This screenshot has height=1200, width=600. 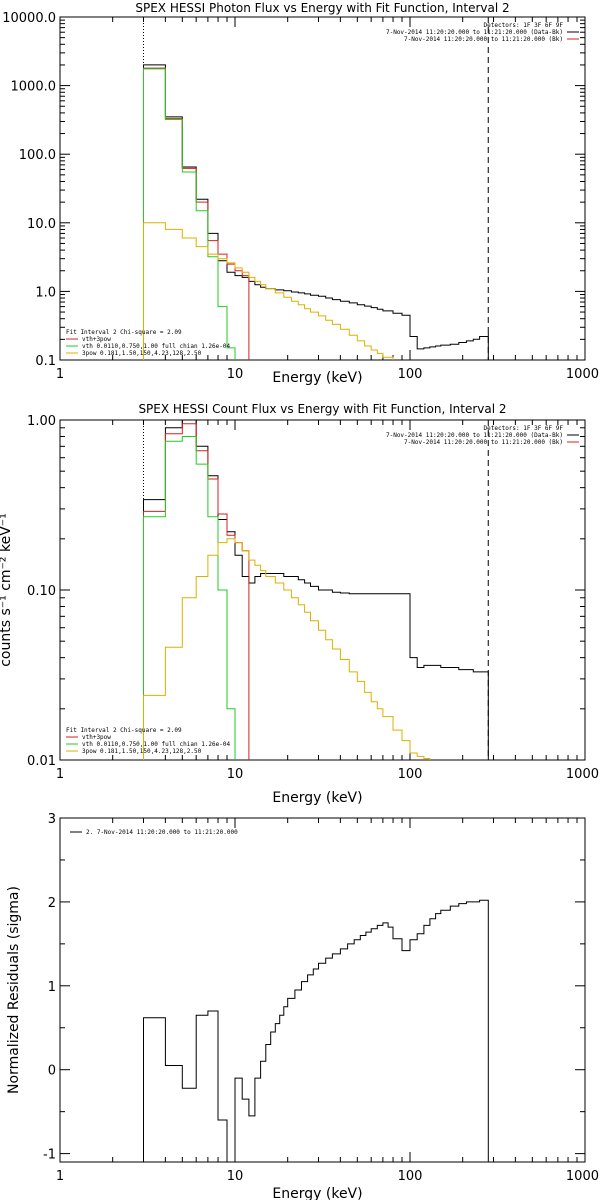 I want to click on y-tick-label: 1, so click(x=52, y=987).